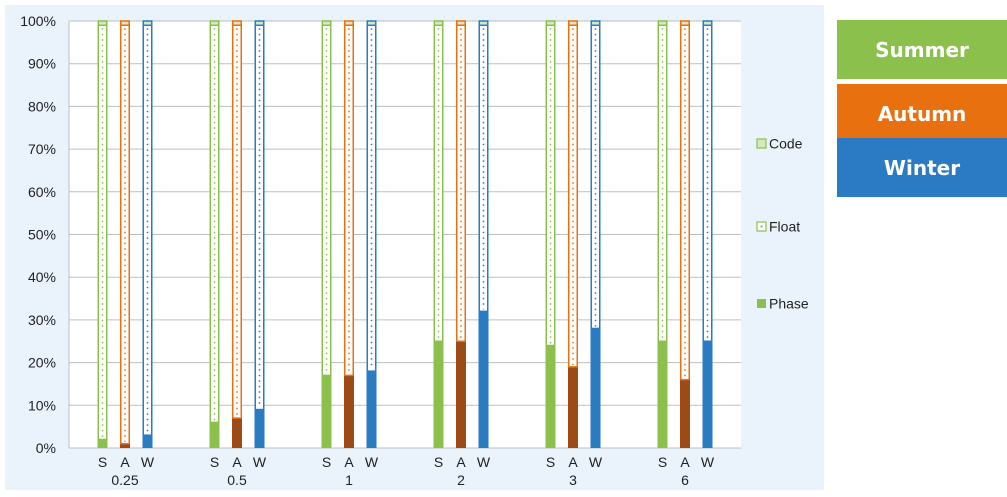 This screenshot has height=497, width=1007. Describe the element at coordinates (573, 480) in the screenshot. I see `group-label: 3` at that location.